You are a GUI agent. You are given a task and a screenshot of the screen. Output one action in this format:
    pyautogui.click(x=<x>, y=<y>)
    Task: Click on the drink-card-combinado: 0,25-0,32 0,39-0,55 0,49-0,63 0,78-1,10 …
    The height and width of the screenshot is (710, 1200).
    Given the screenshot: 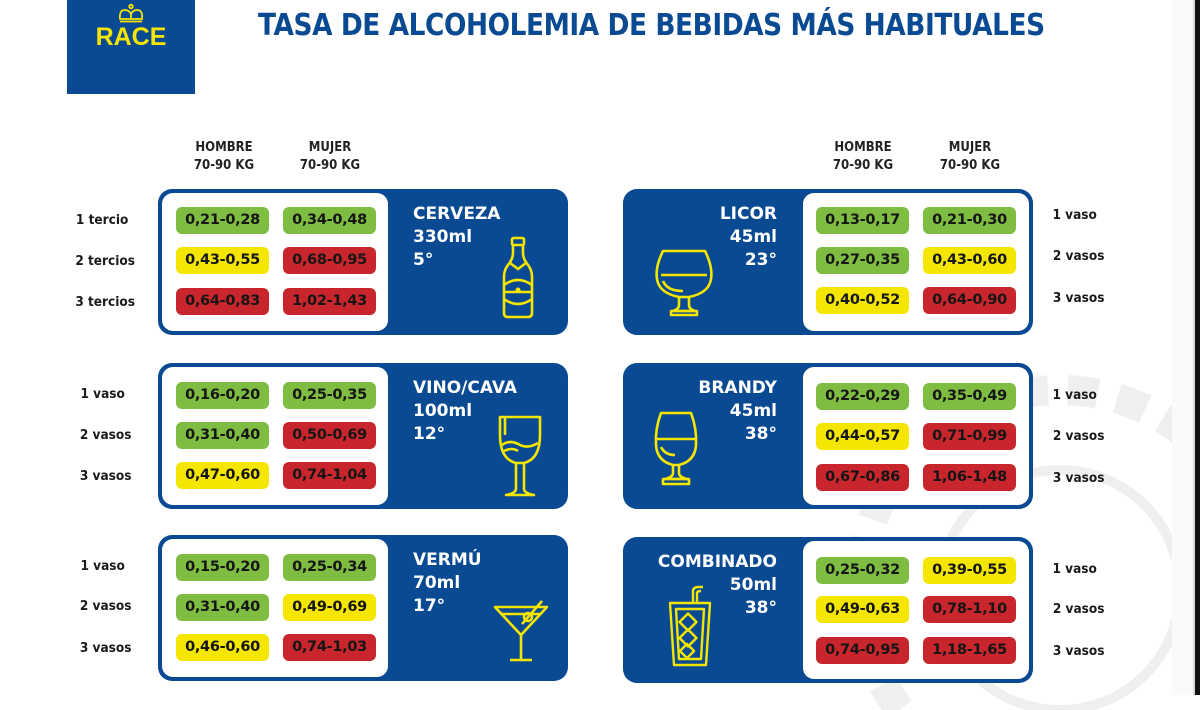 What is the action you would take?
    pyautogui.click(x=828, y=610)
    